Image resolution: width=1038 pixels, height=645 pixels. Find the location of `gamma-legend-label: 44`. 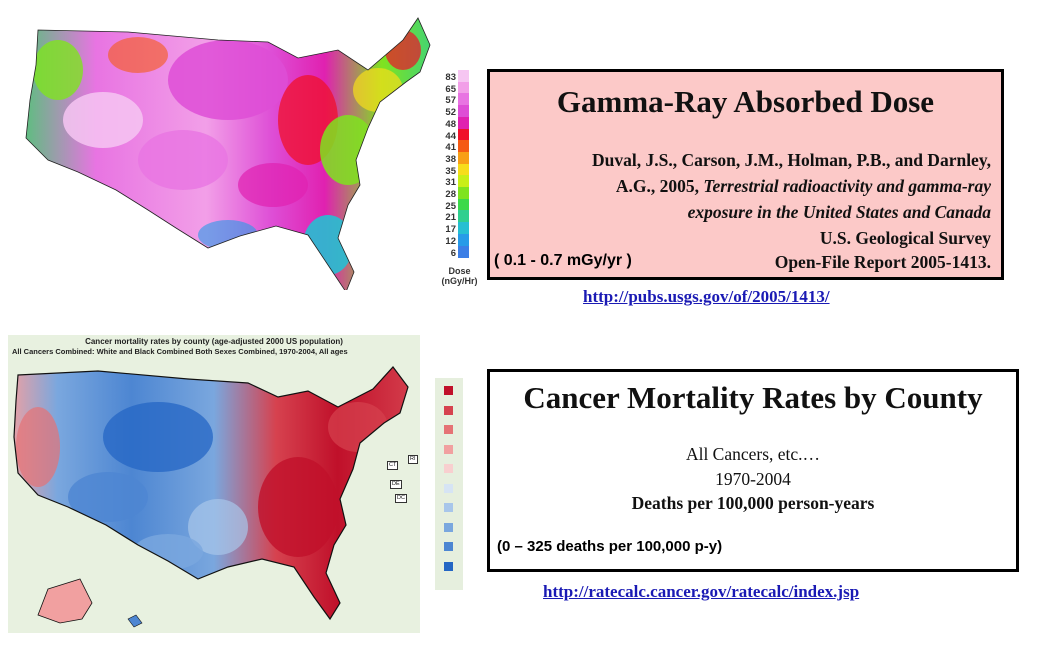

gamma-legend-label: 44 is located at coordinates (450, 136).